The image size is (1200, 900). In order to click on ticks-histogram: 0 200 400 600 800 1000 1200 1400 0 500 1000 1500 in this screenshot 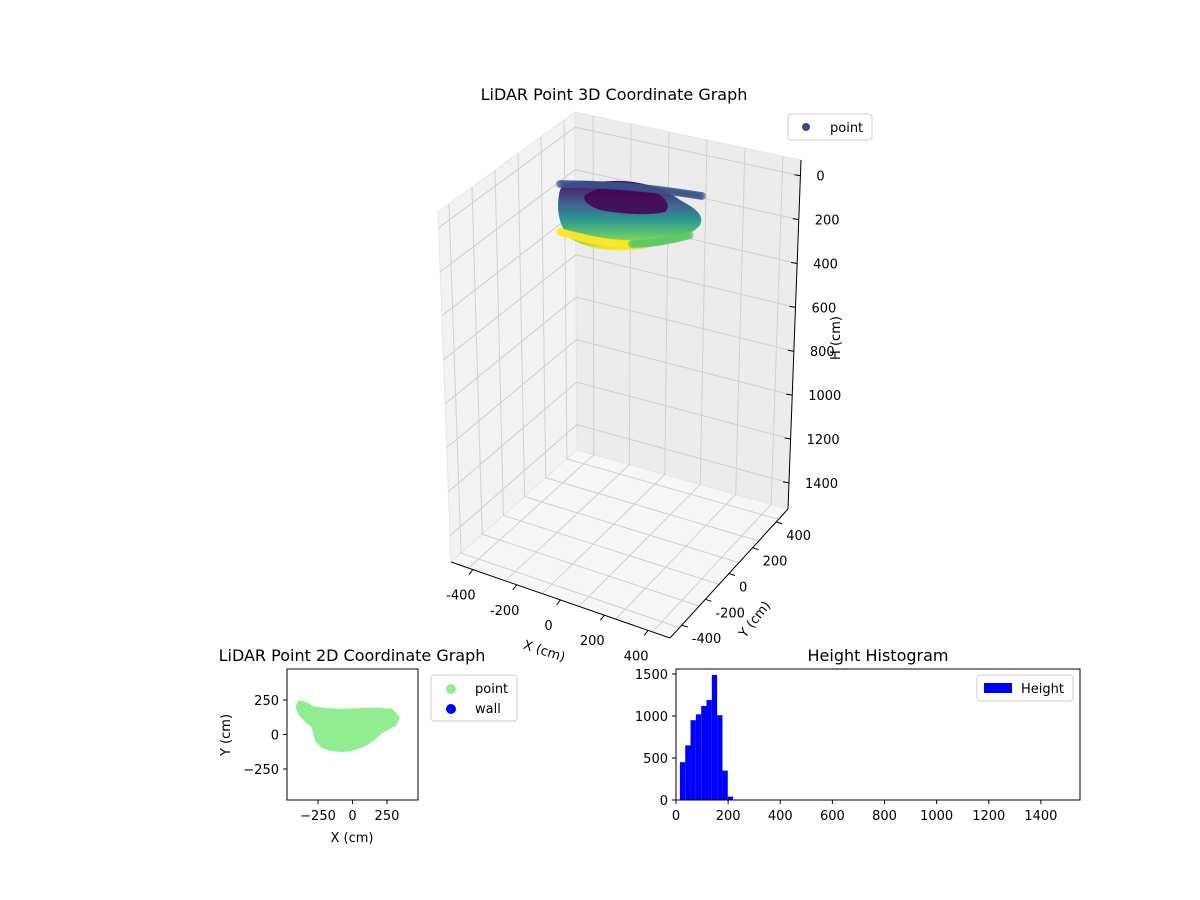, I will do `click(846, 746)`.